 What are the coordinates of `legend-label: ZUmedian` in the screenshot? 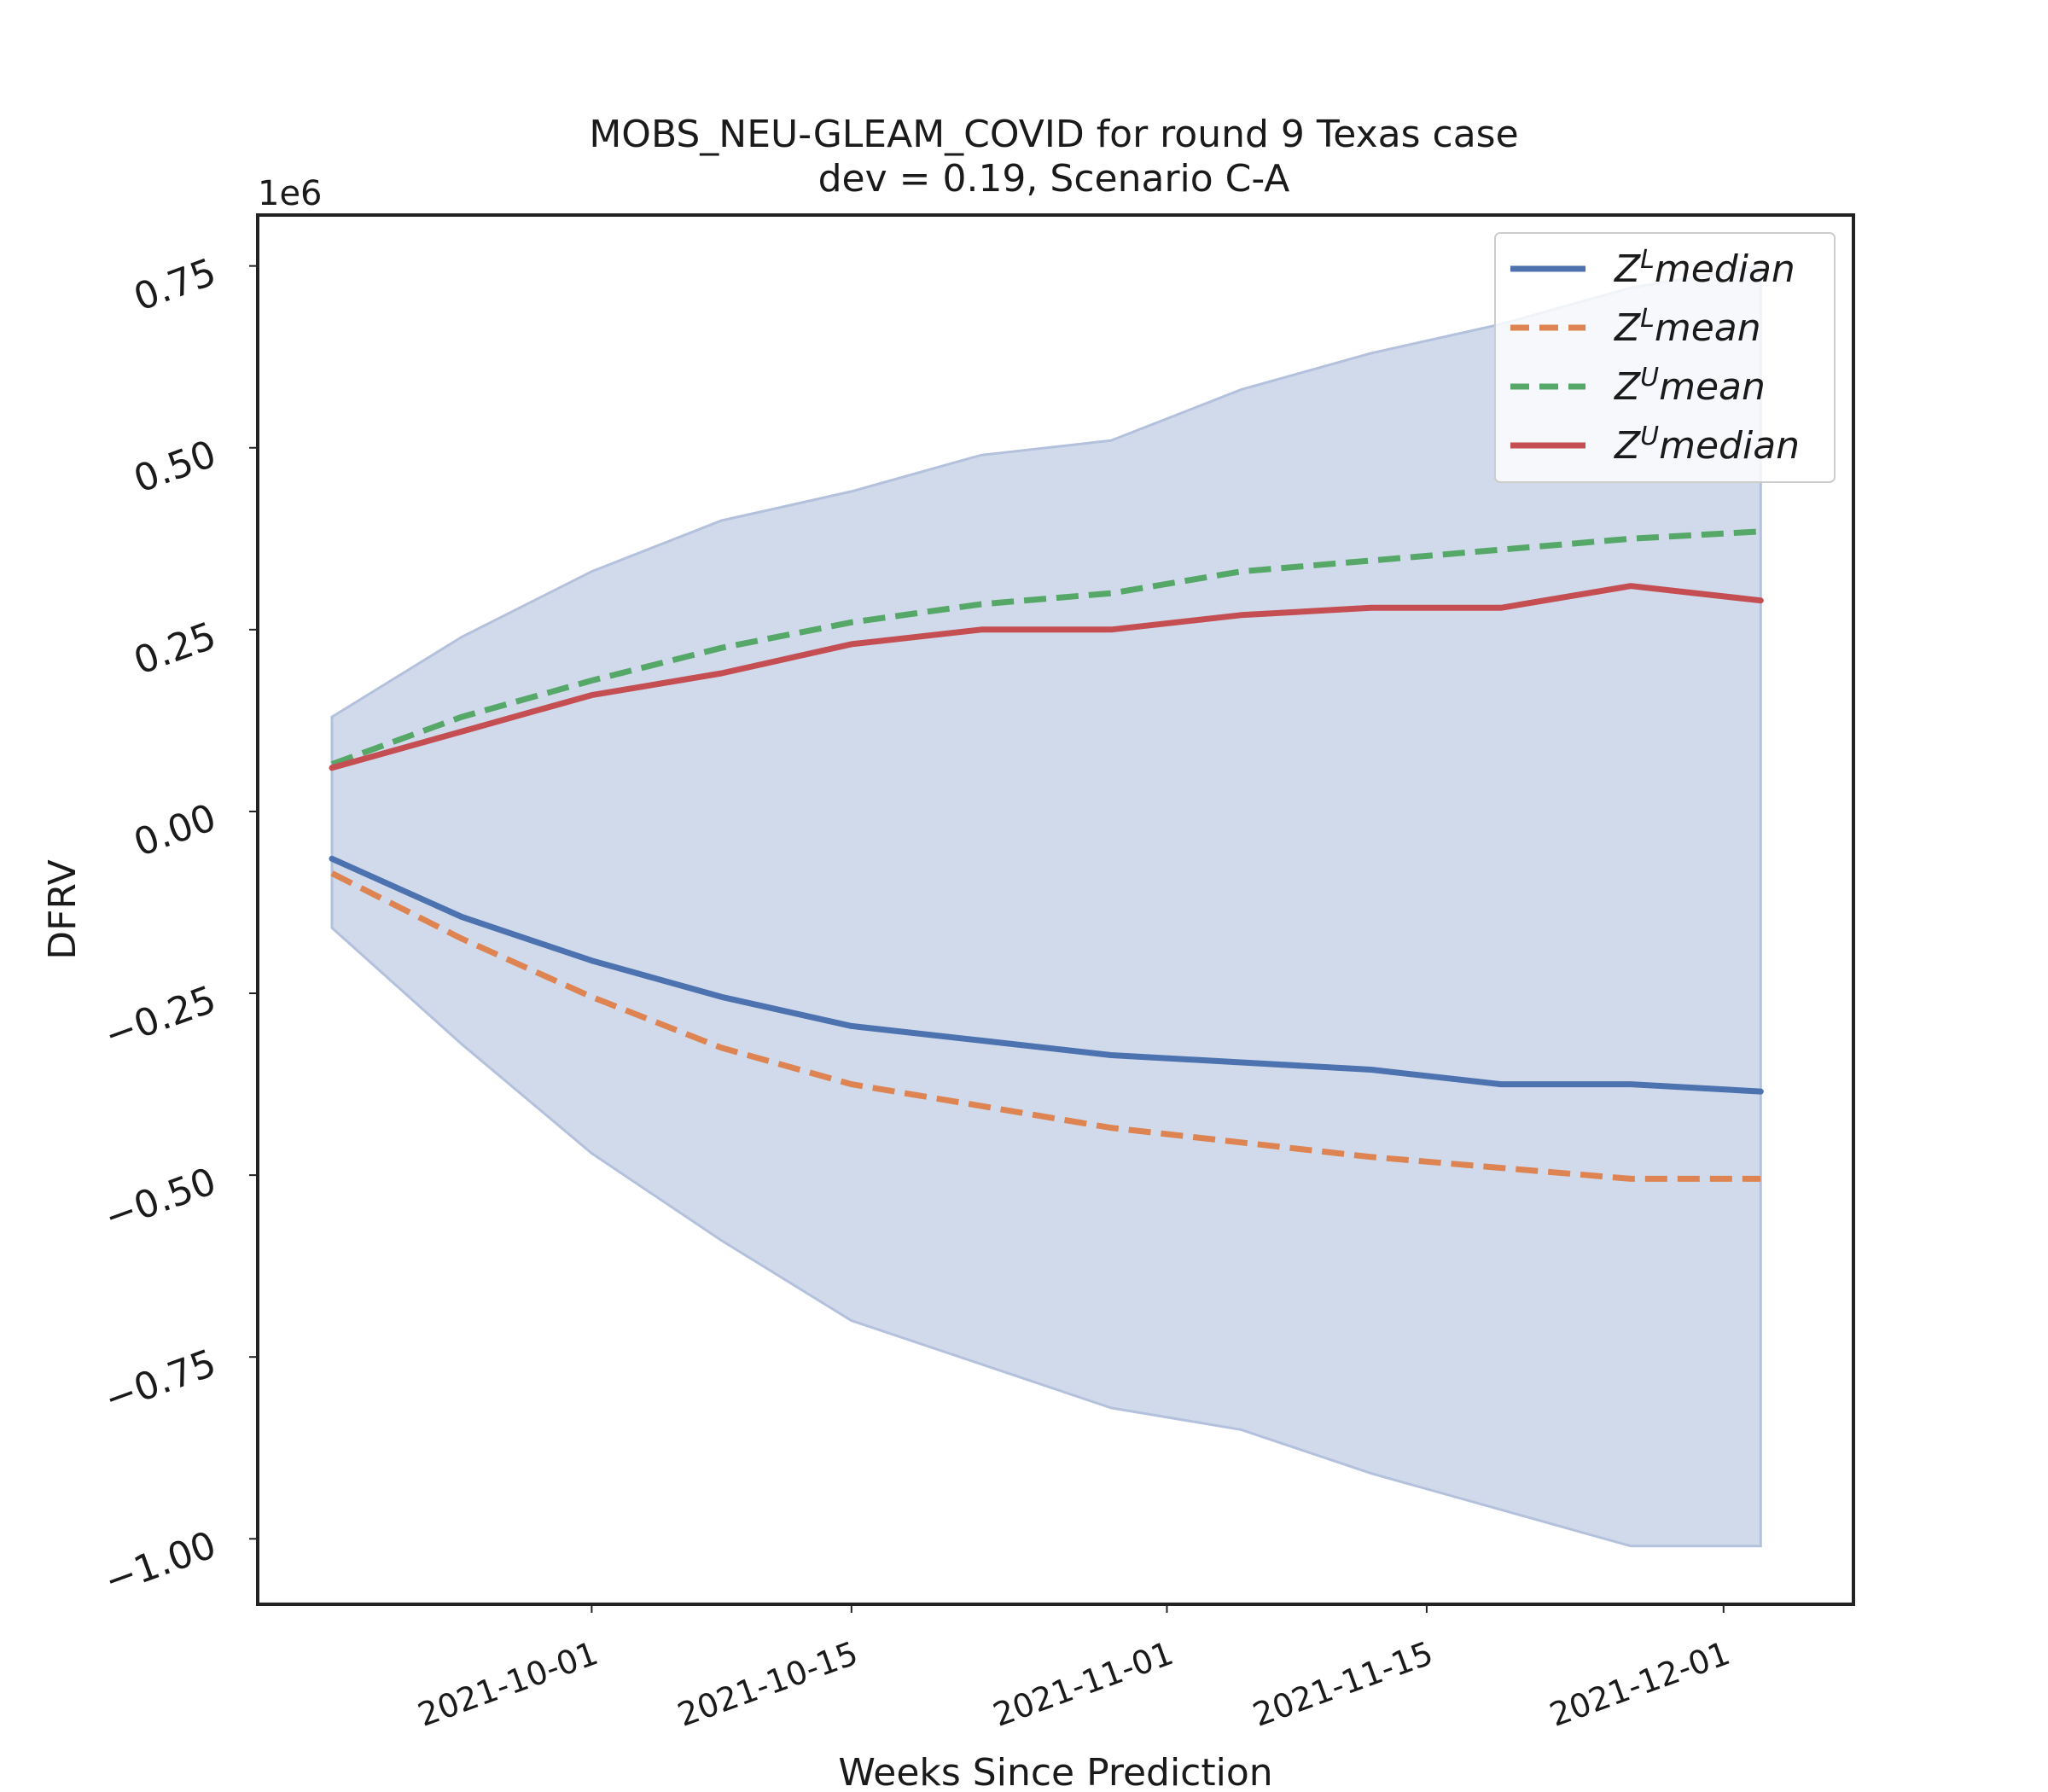 It's located at (1707, 445).